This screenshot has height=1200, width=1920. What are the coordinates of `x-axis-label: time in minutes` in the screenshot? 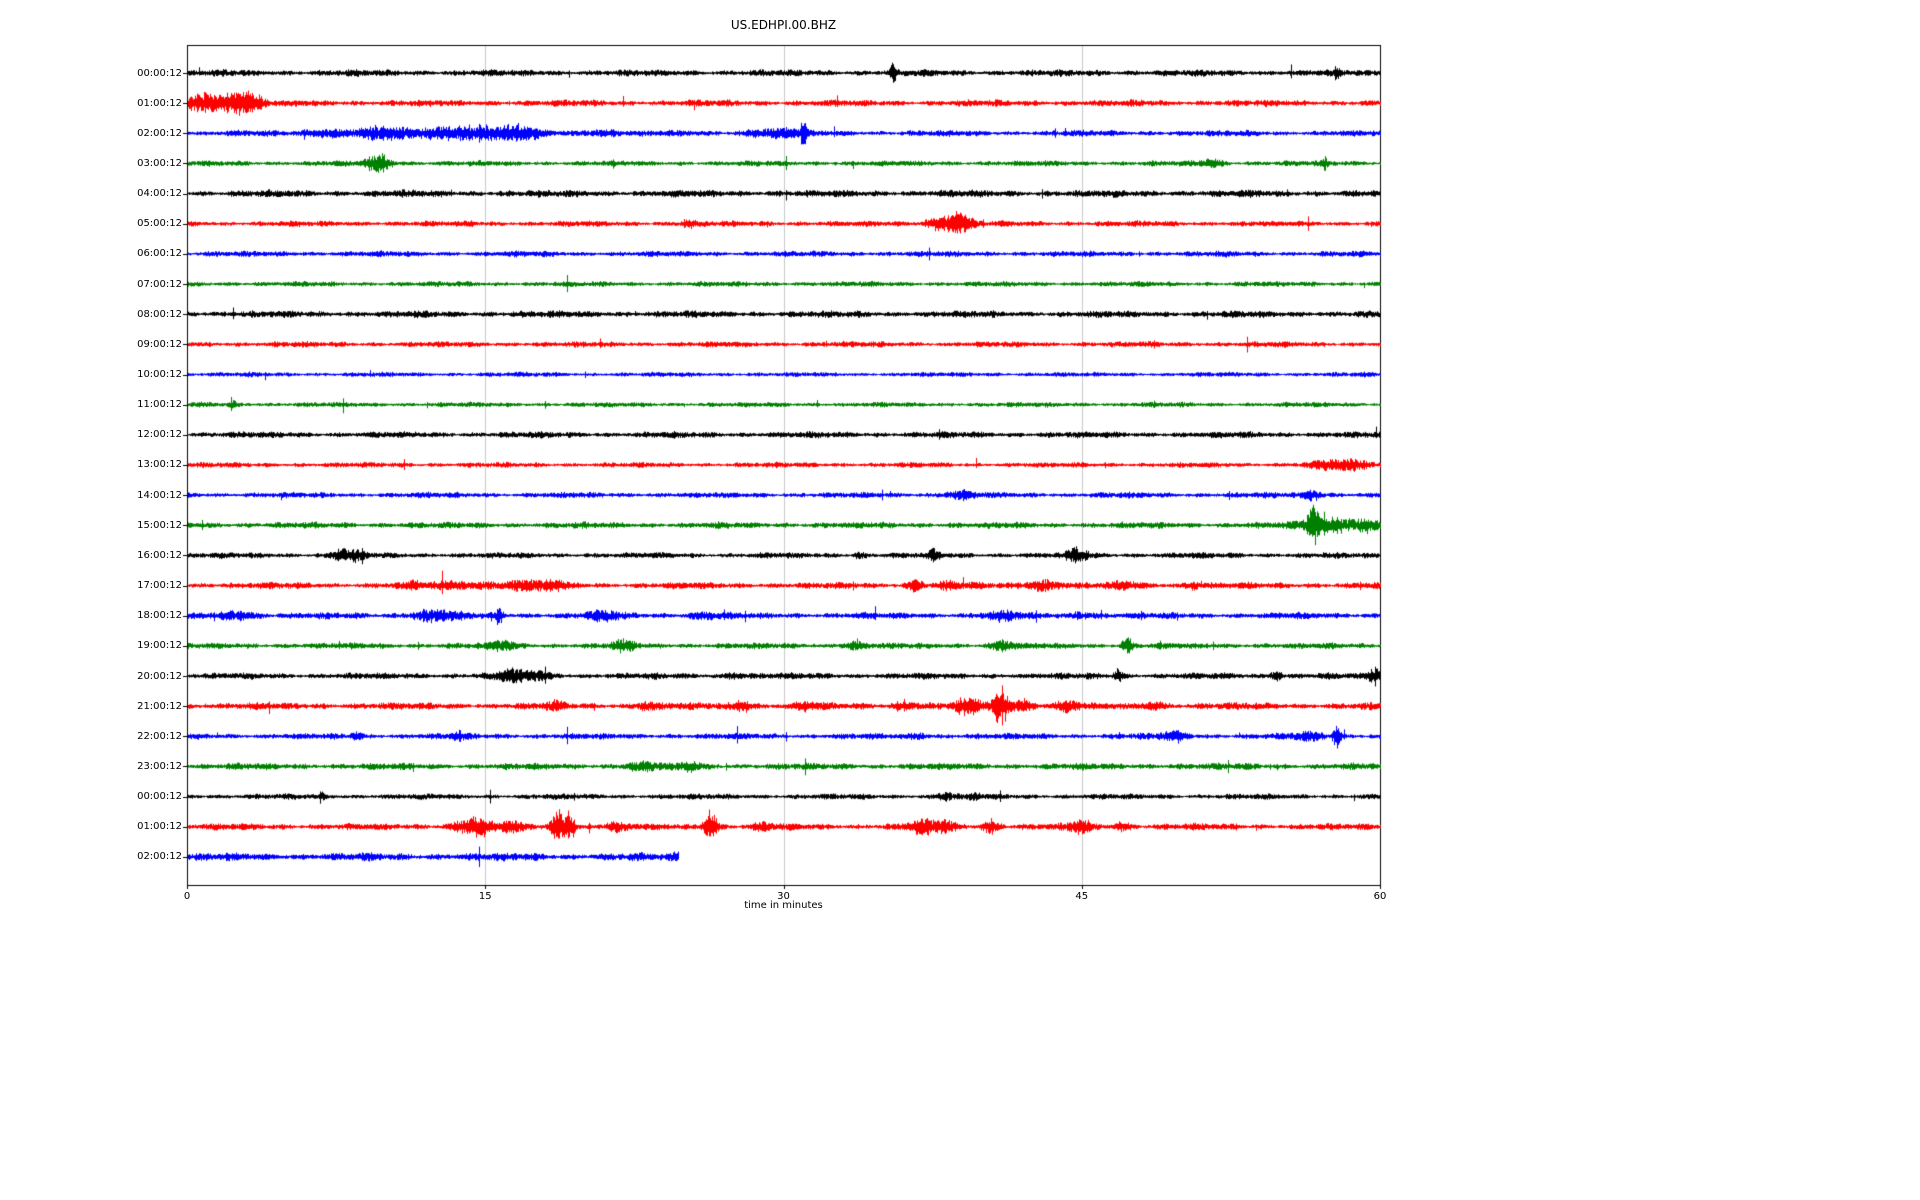 It's located at (783, 905).